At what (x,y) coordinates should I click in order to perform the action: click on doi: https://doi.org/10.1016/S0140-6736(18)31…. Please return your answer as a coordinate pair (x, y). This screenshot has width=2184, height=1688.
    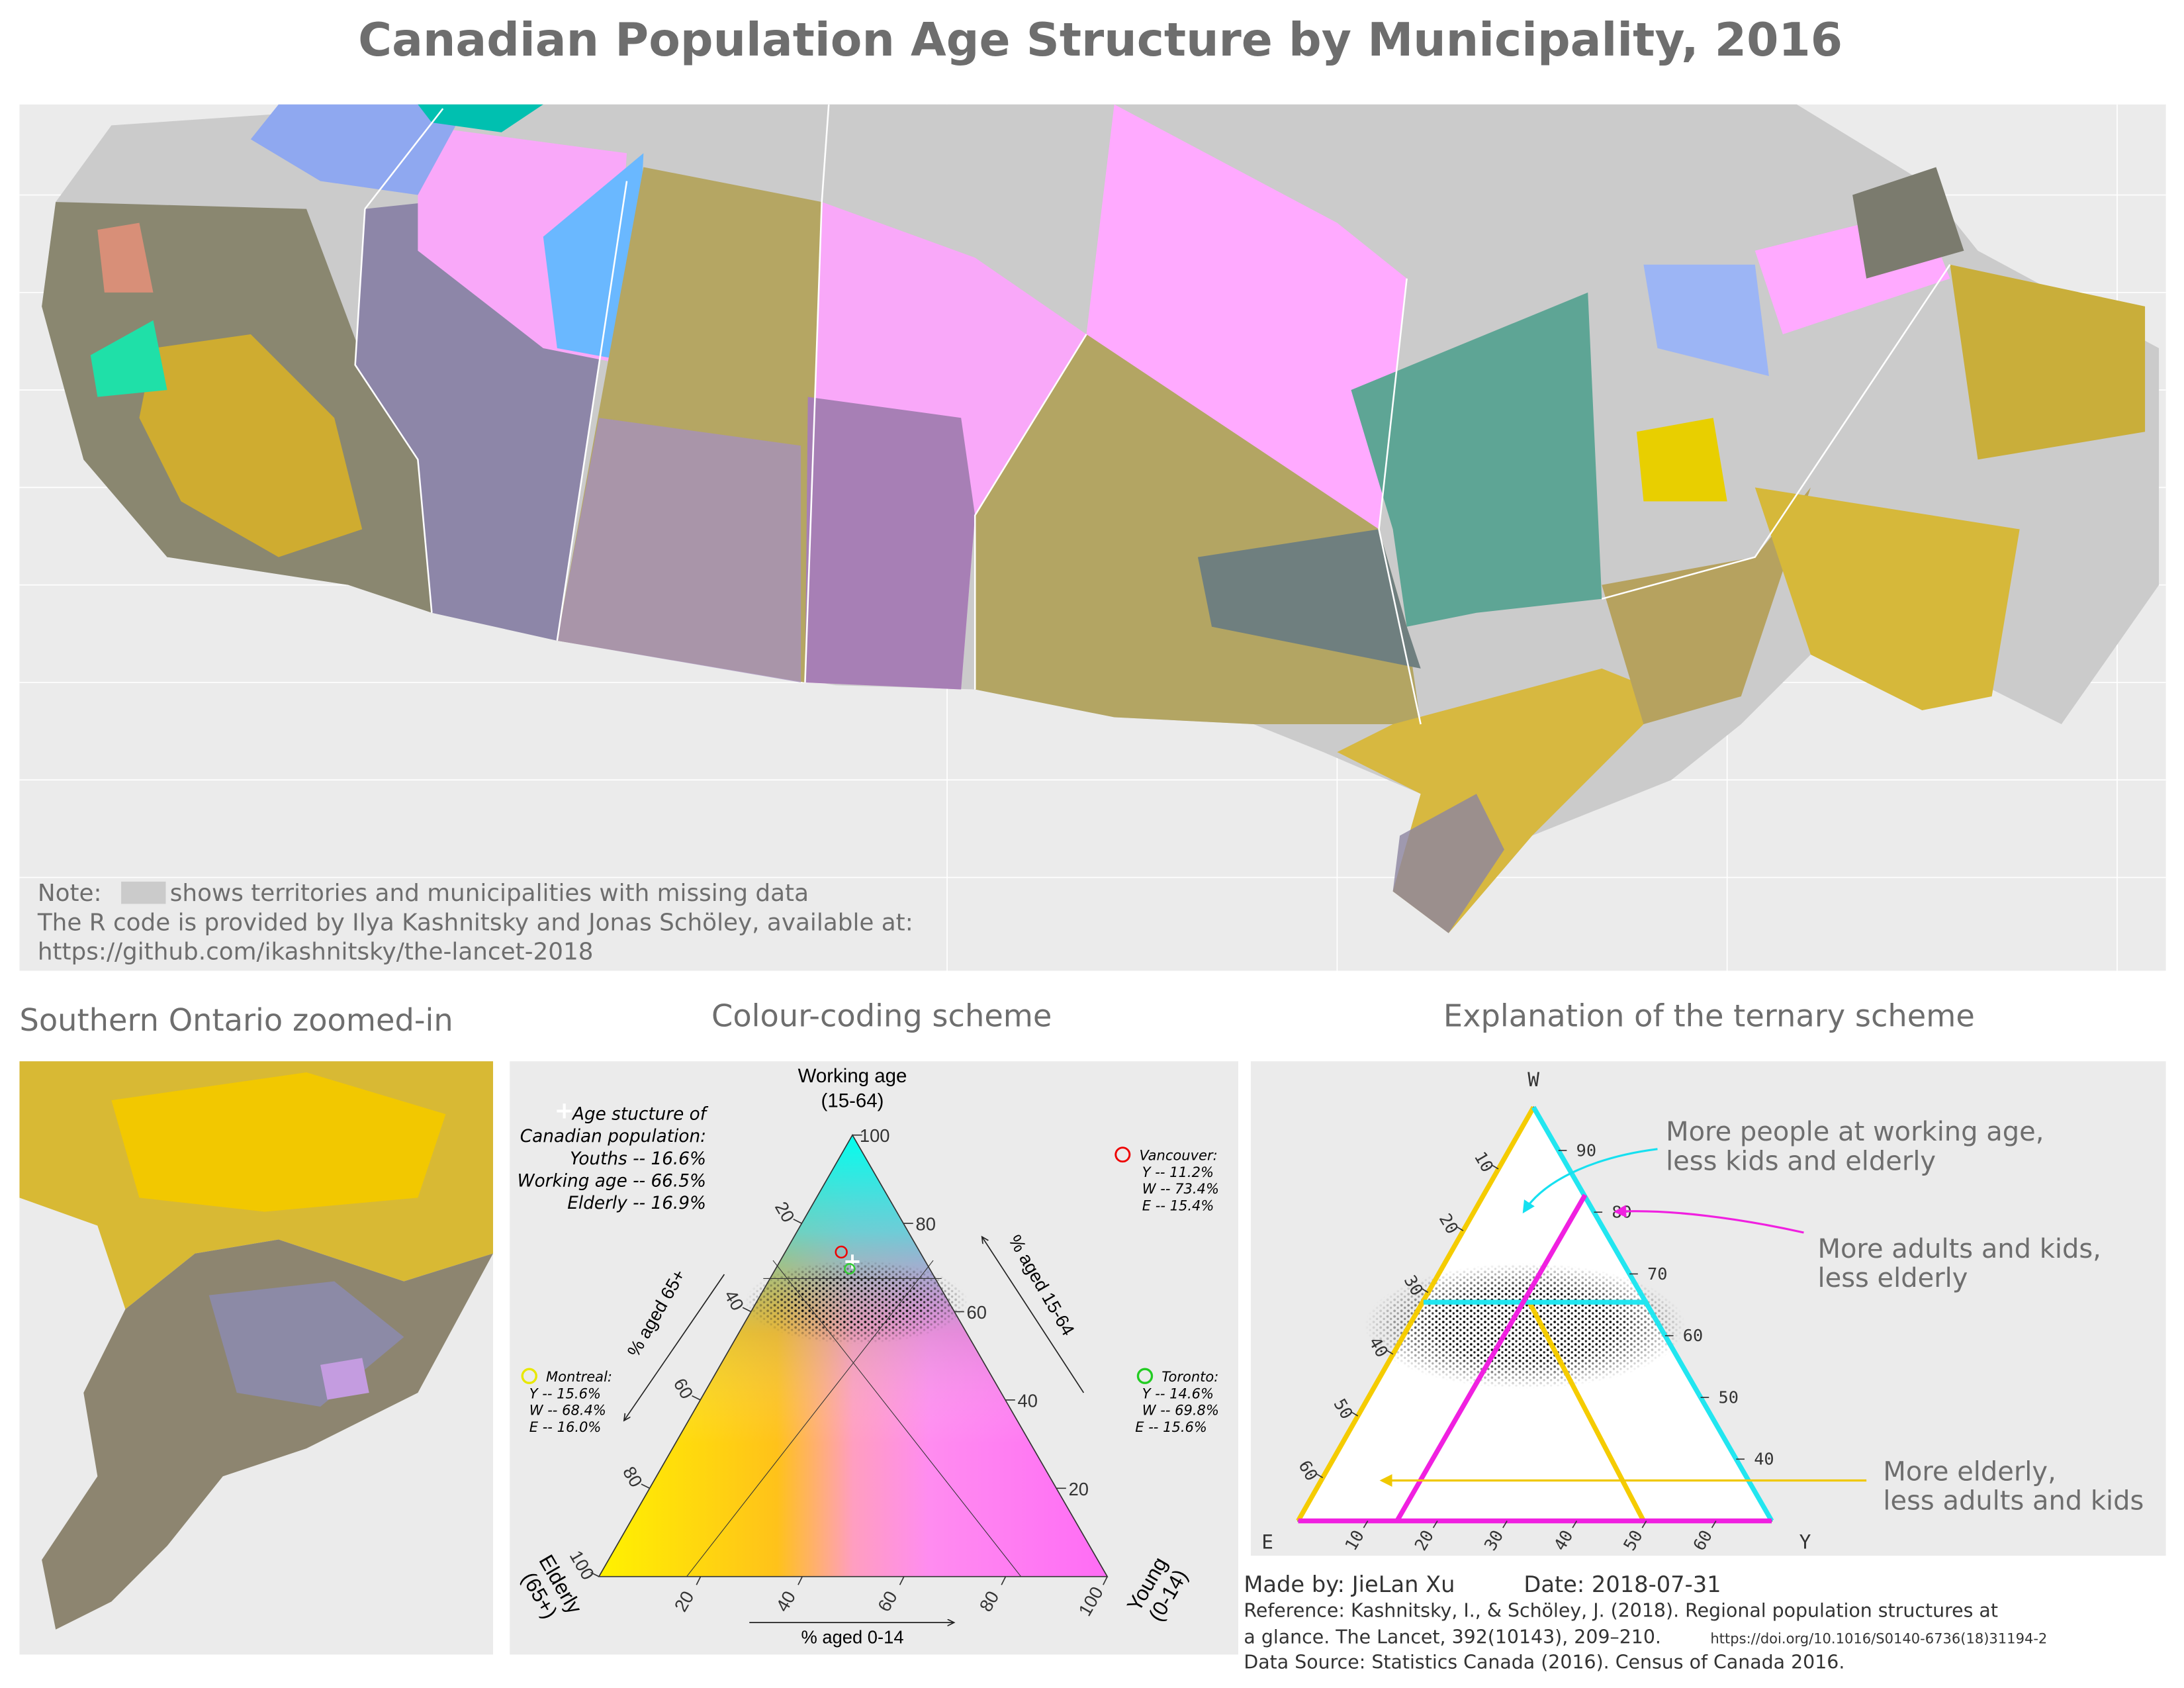
    Looking at the image, I should click on (1878, 1638).